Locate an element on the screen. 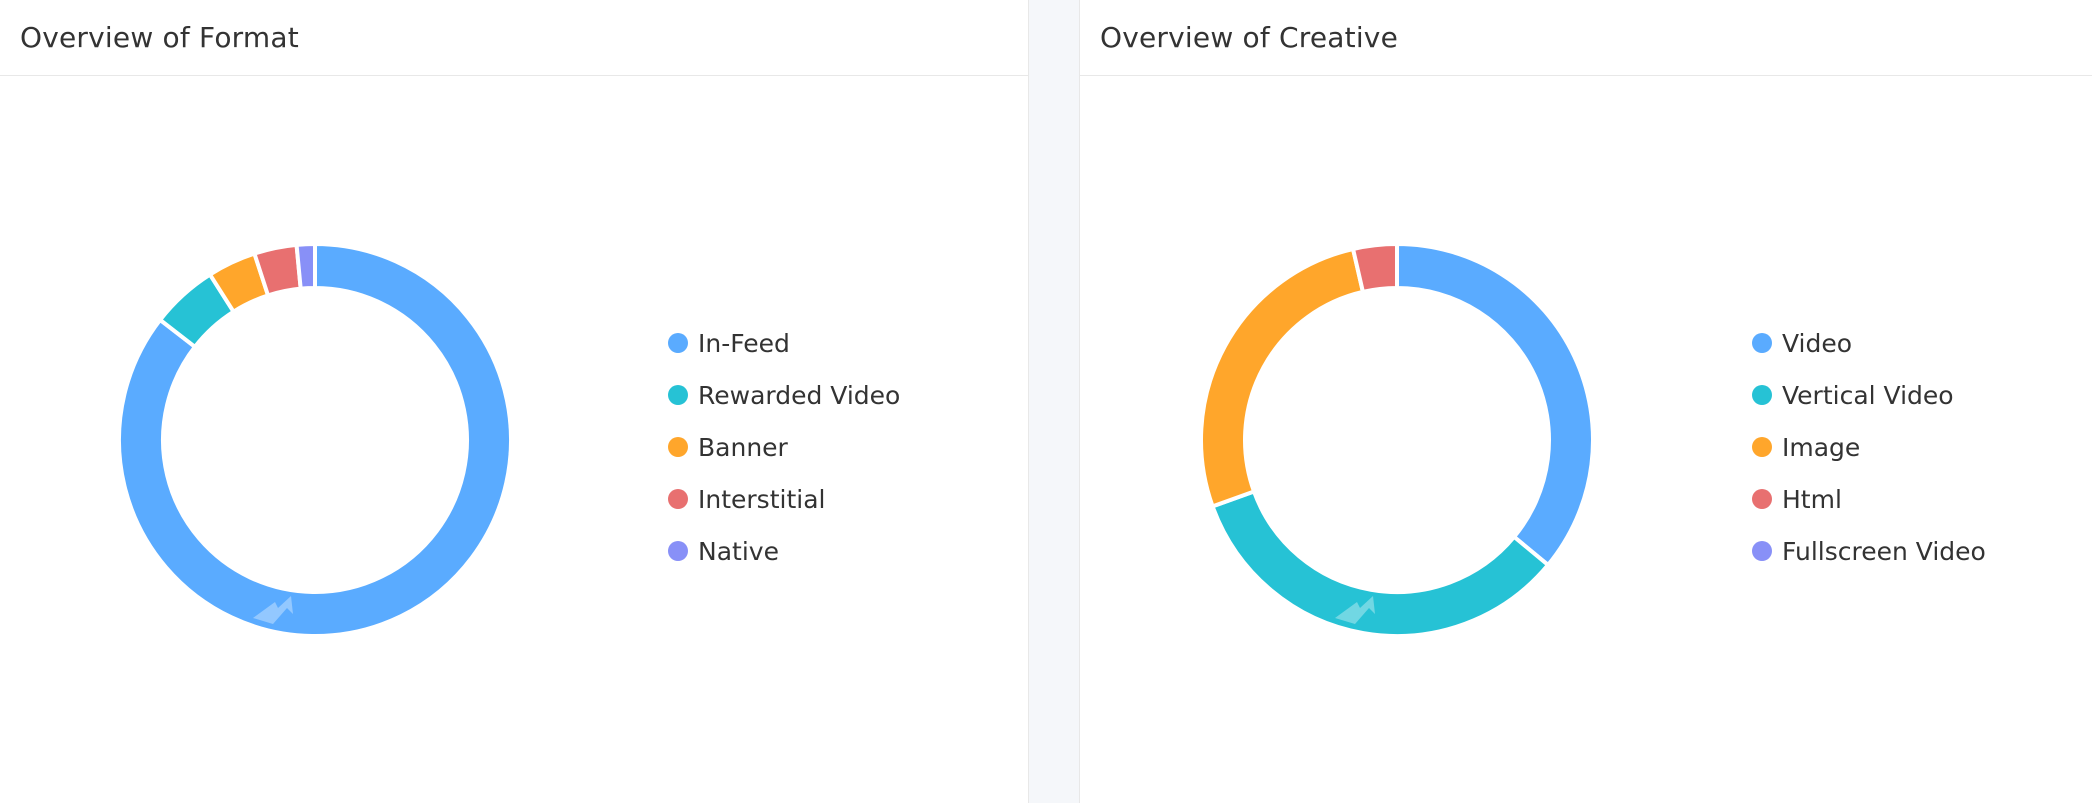  format-donut-chart is located at coordinates (315, 440).